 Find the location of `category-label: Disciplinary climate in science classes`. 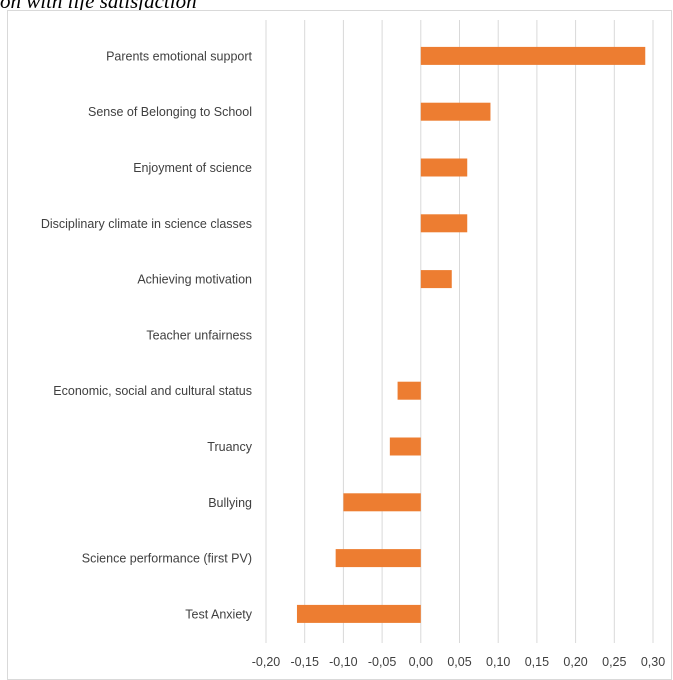

category-label: Disciplinary climate in science classes is located at coordinates (146, 224).